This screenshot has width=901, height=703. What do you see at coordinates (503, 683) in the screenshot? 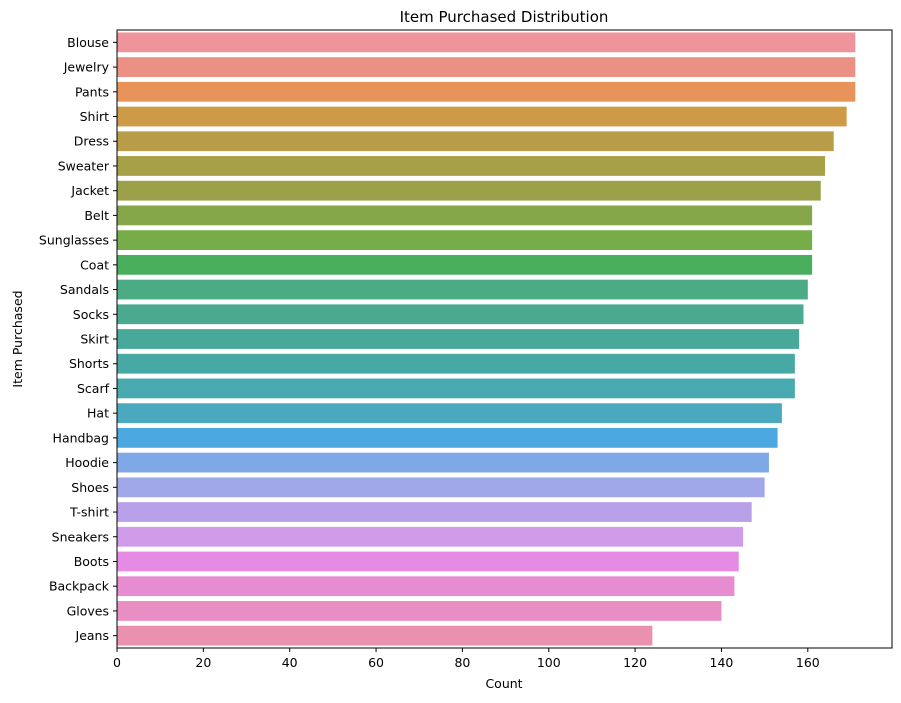
I see `x-axis-label: Count` at bounding box center [503, 683].